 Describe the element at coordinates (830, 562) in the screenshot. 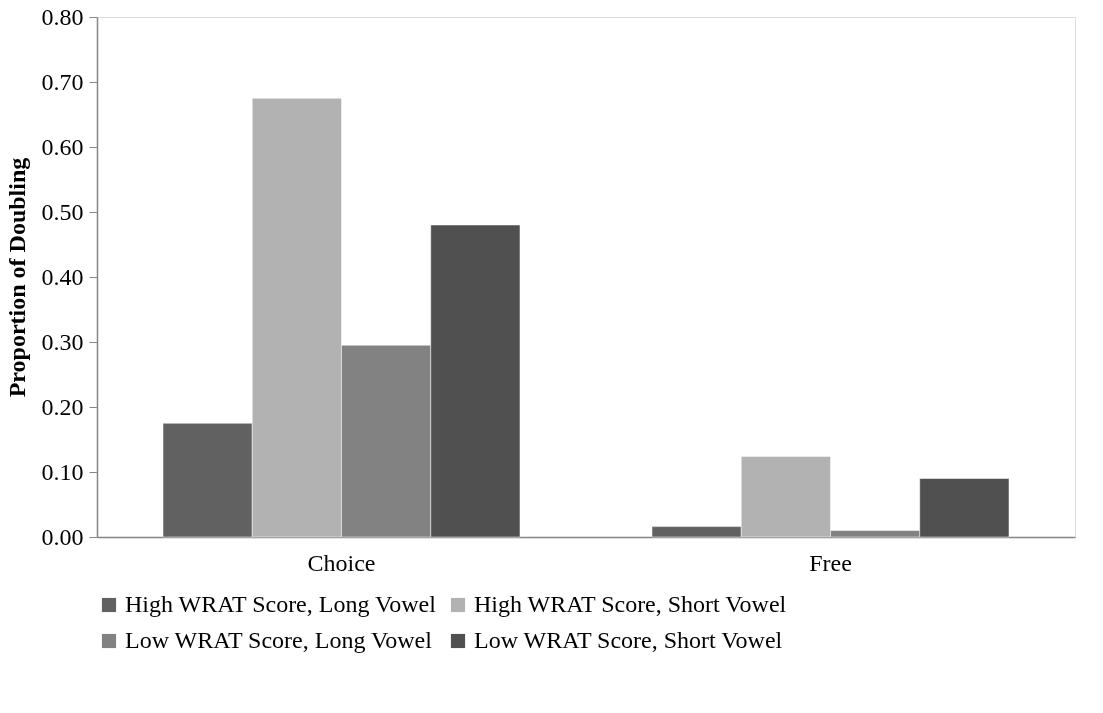

I see `x-tick-label: Free` at that location.